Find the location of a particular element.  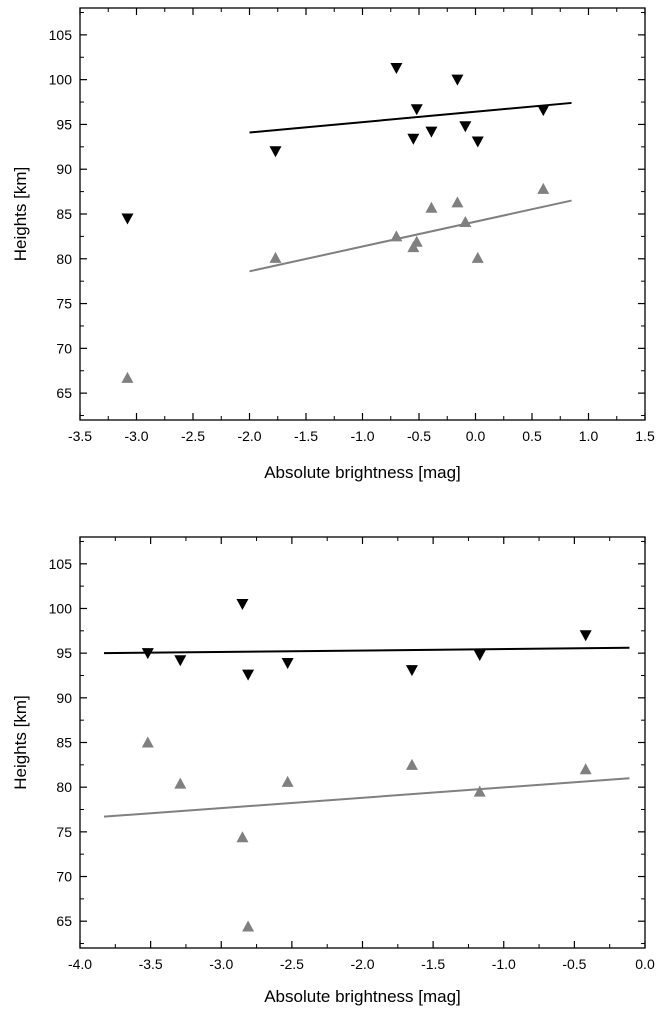

x-tick-label: 1.5 is located at coordinates (645, 436).